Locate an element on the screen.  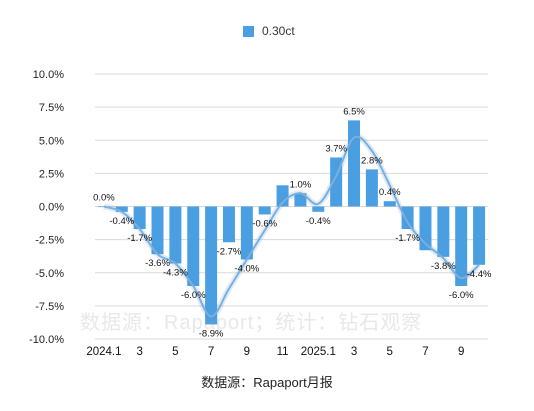
data-label: -3.8% is located at coordinates (443, 266).